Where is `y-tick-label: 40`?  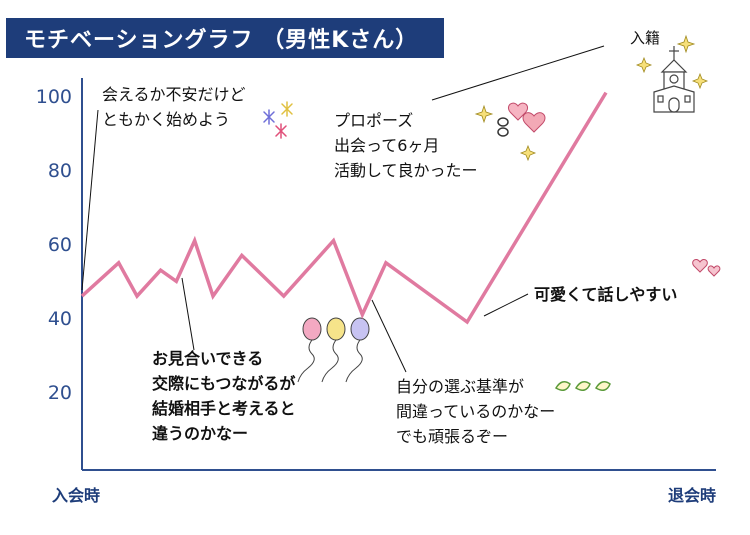 y-tick-label: 40 is located at coordinates (59, 319).